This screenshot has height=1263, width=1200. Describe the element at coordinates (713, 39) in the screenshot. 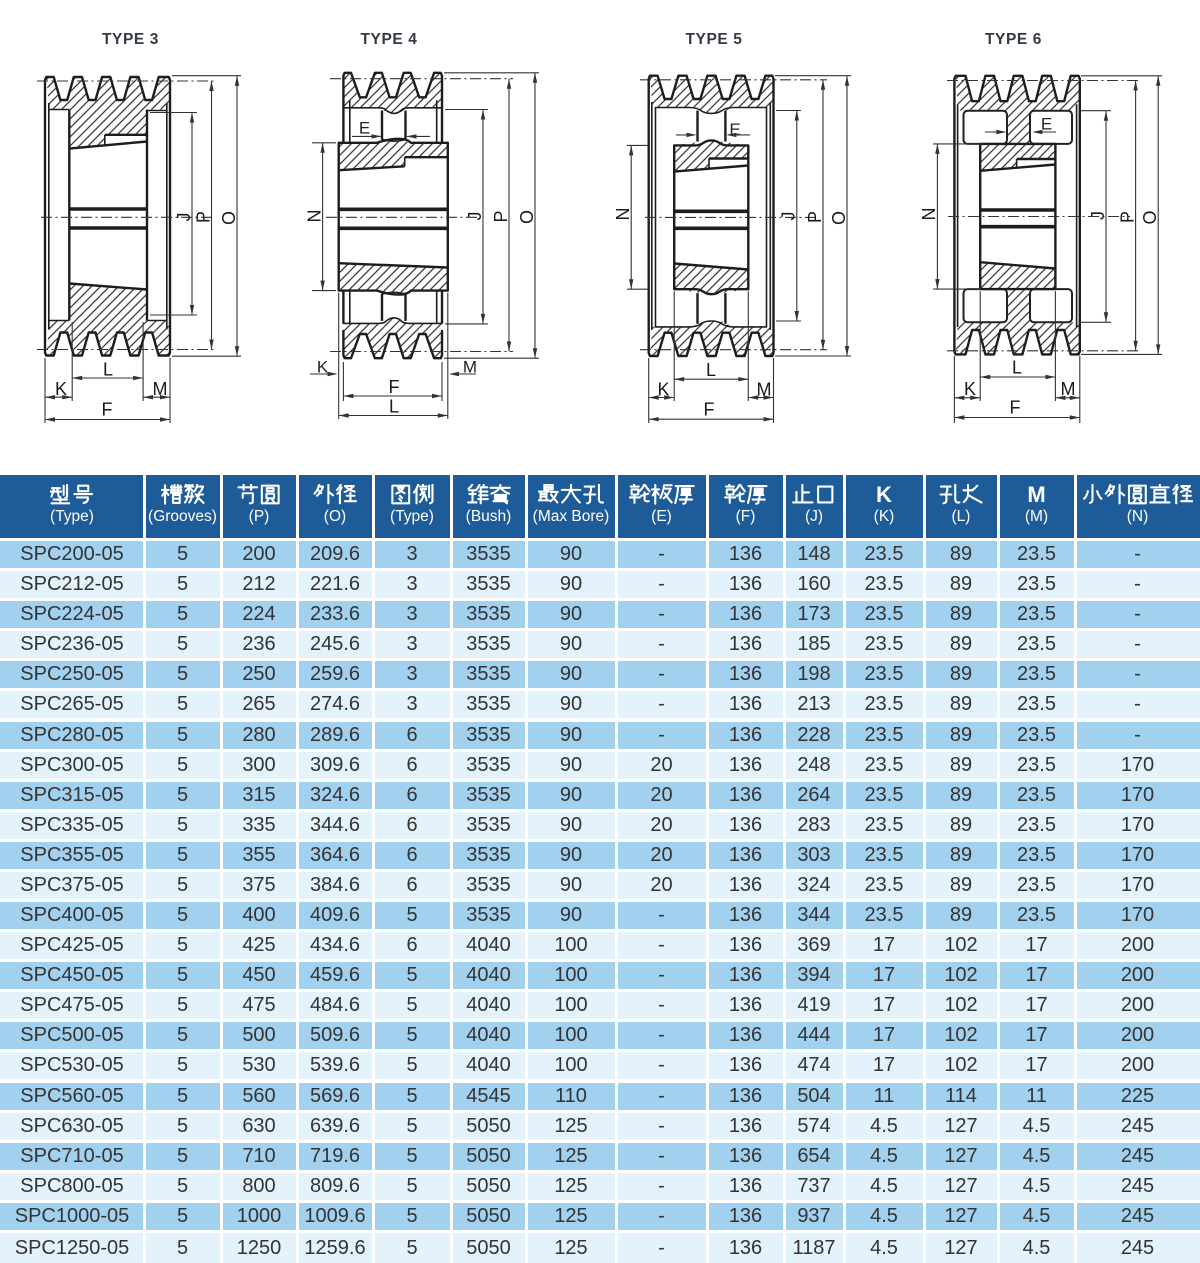

I see `svg-text: TYPE 5` at that location.